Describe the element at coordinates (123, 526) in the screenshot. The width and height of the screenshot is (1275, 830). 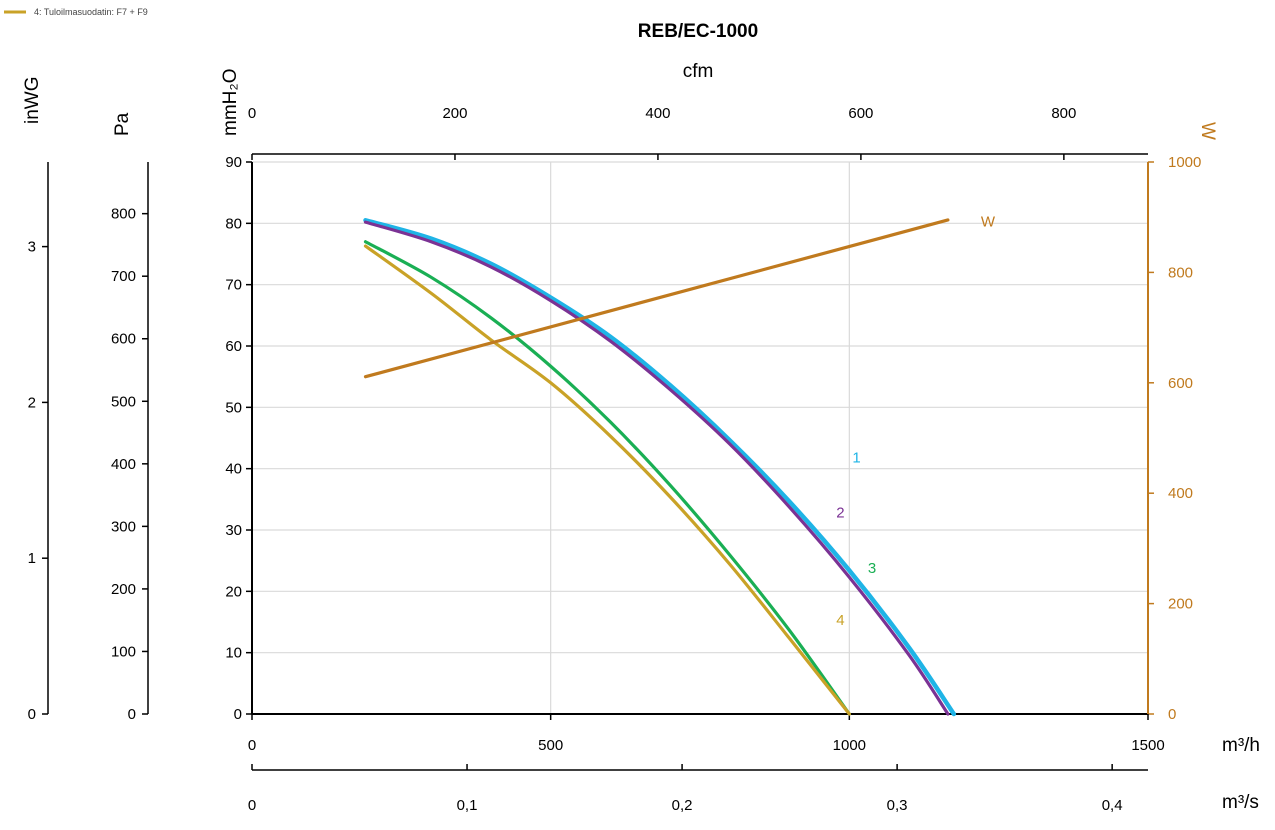
I see `tick-label-pa: 300` at that location.